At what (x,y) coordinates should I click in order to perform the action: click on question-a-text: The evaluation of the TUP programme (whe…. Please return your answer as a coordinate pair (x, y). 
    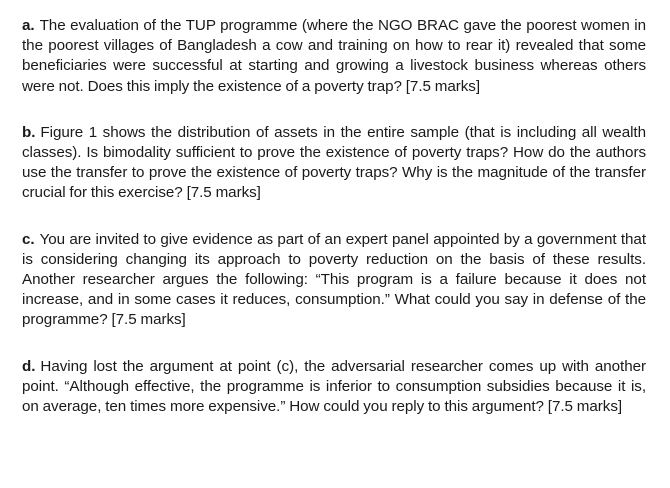
    Looking at the image, I should click on (334, 56).